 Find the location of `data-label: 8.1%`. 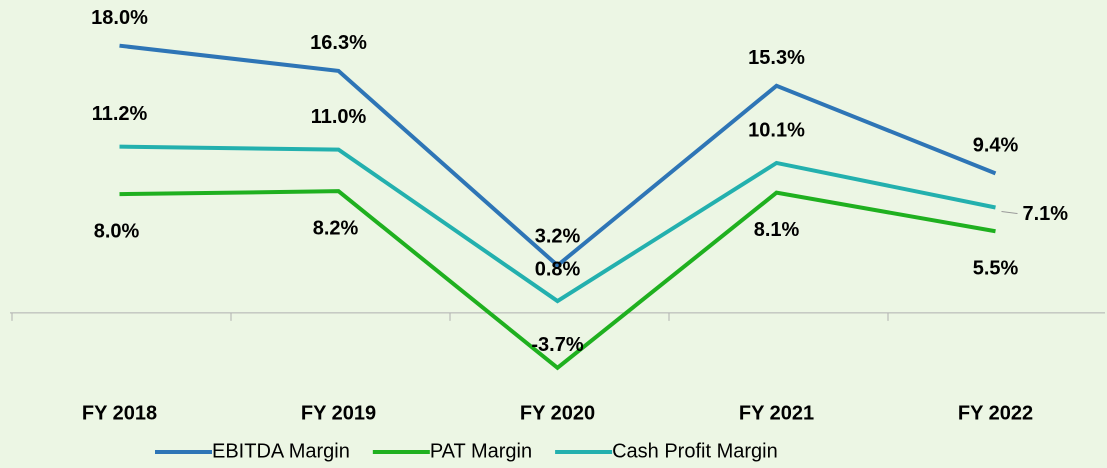

data-label: 8.1% is located at coordinates (777, 230).